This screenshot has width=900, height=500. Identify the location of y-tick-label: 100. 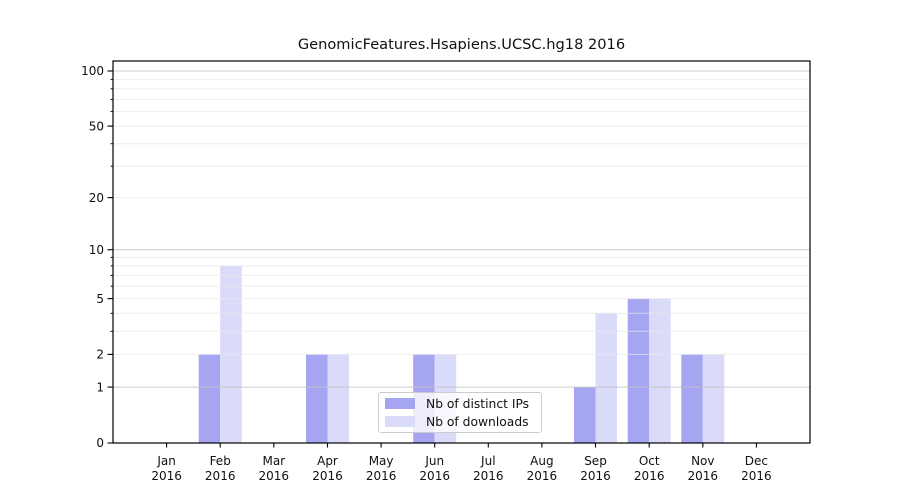
(92, 71).